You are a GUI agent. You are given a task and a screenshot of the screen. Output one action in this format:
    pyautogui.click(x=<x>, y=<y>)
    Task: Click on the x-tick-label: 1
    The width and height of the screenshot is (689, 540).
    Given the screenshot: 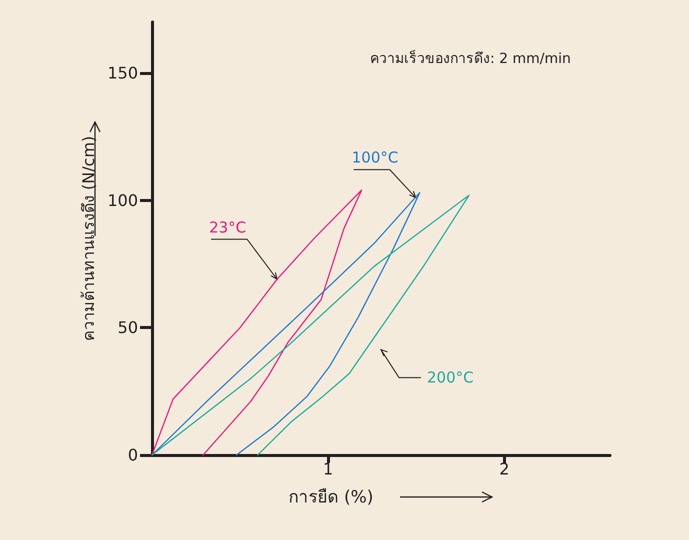 What is the action you would take?
    pyautogui.click(x=328, y=469)
    